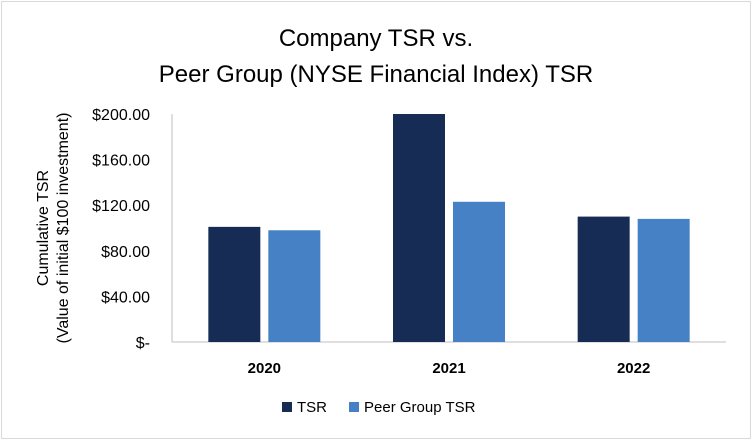  I want to click on bar-tsr-2022, so click(603, 279).